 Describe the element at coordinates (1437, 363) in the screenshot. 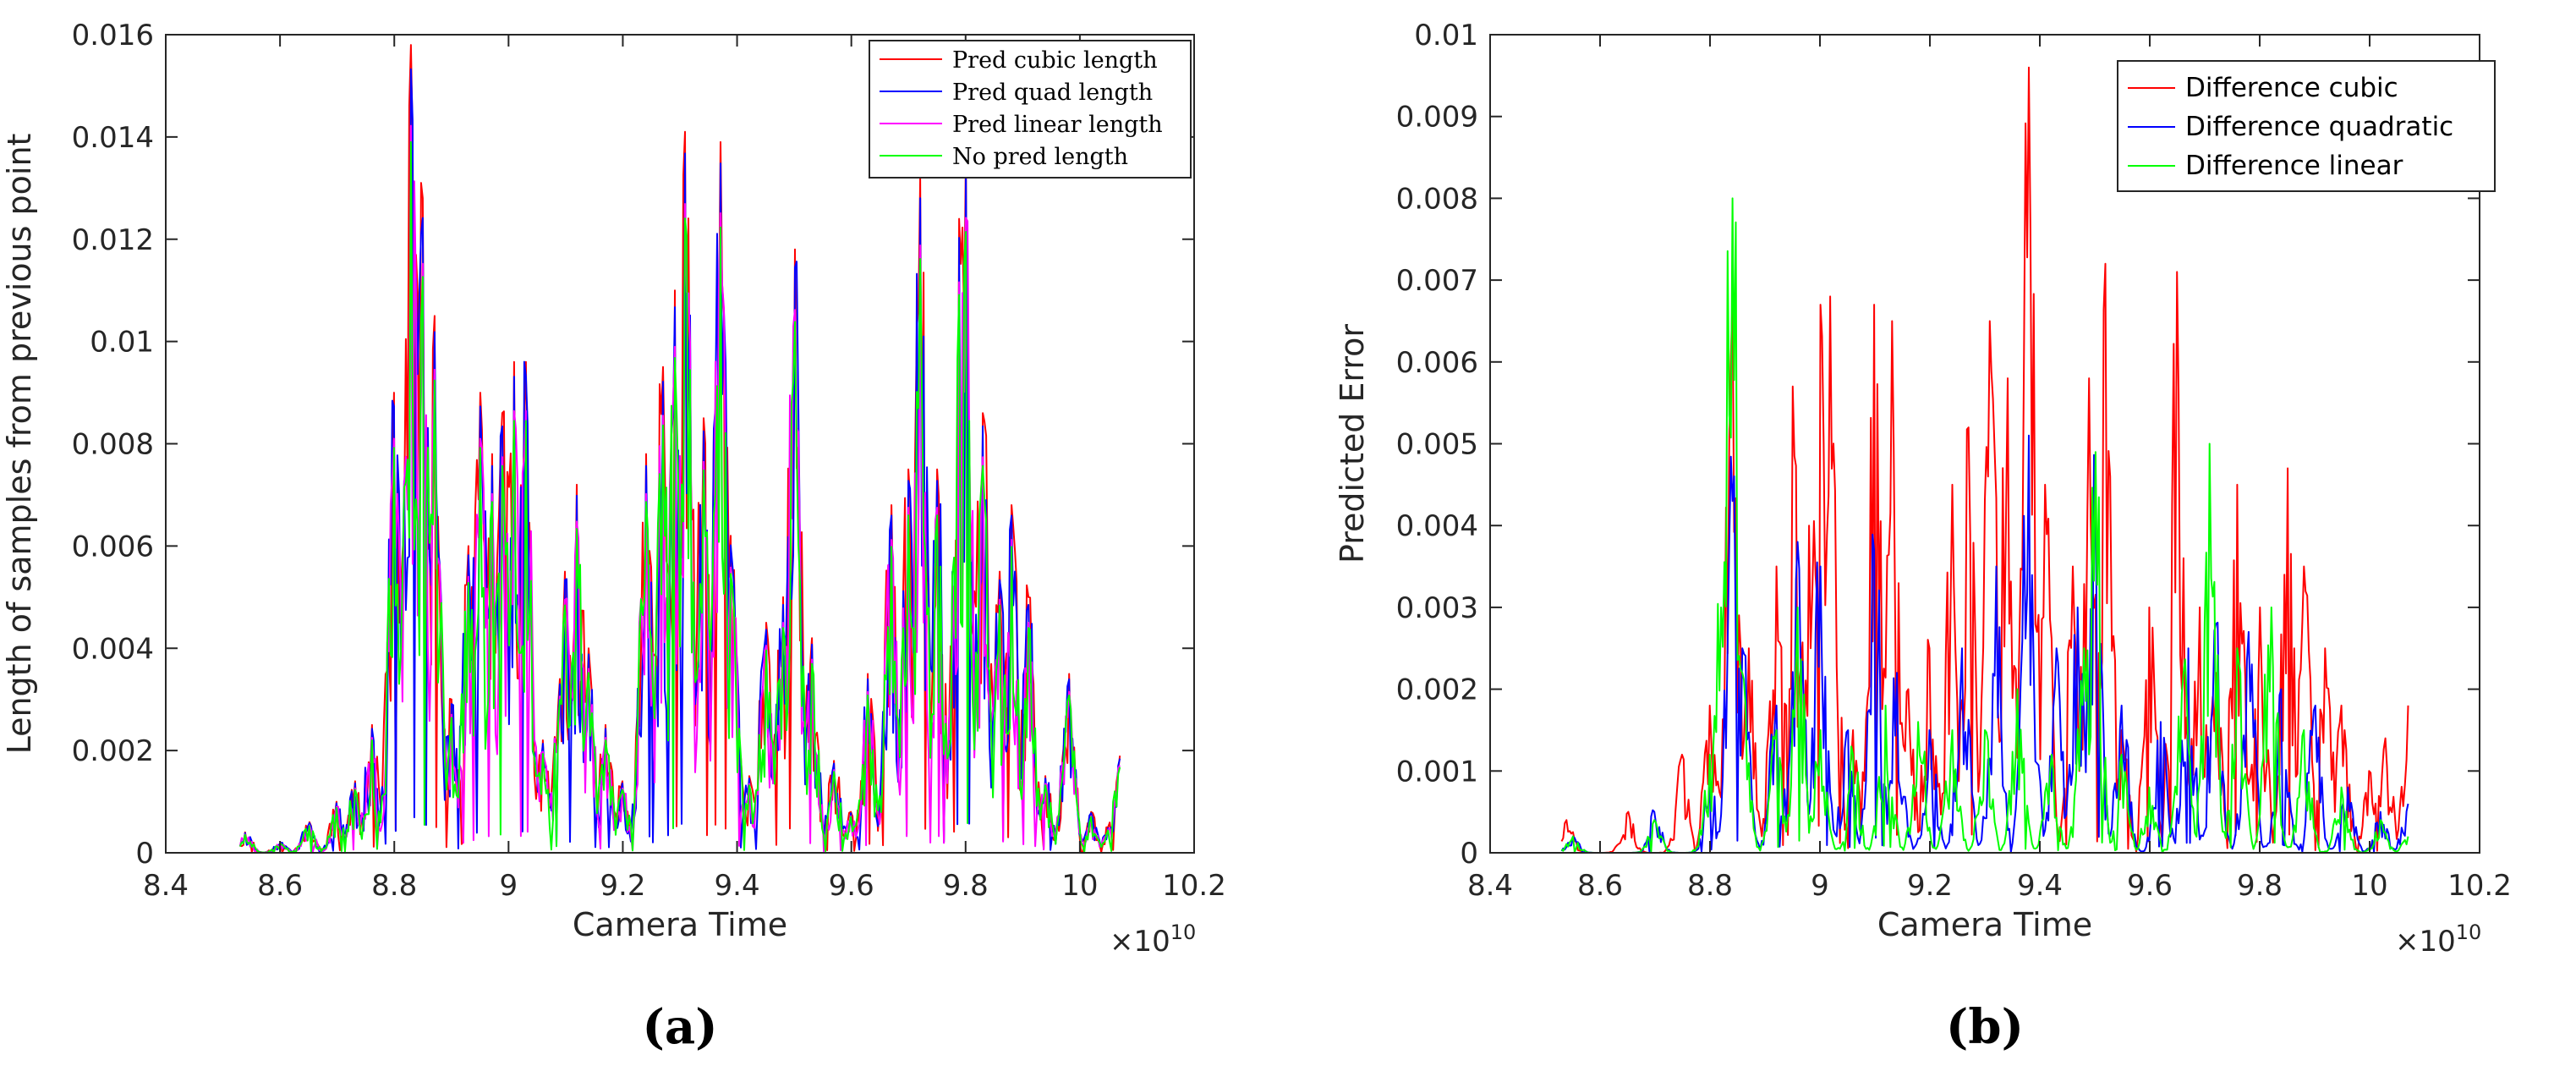

I see `b-y-tick-label: 0.006` at that location.